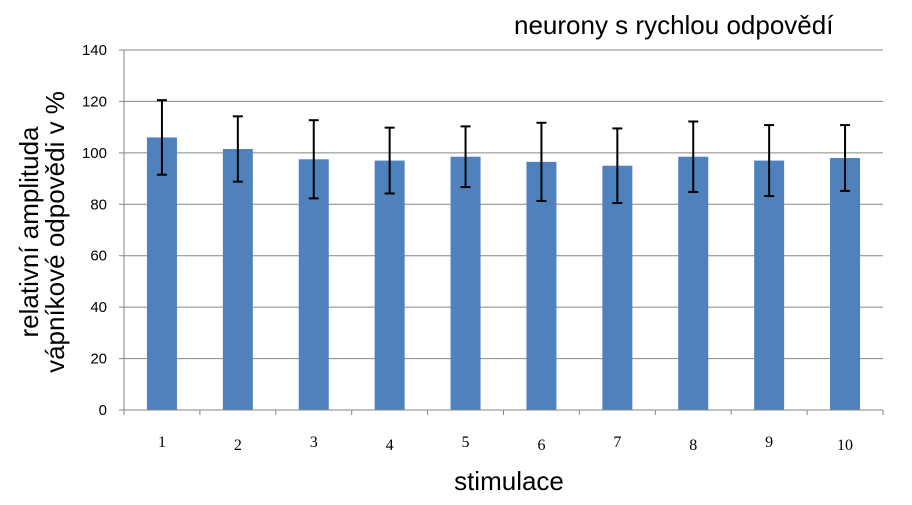 Image resolution: width=912 pixels, height=505 pixels. Describe the element at coordinates (674, 25) in the screenshot. I see `chart-title: neurony s rychlou odpovědí` at that location.